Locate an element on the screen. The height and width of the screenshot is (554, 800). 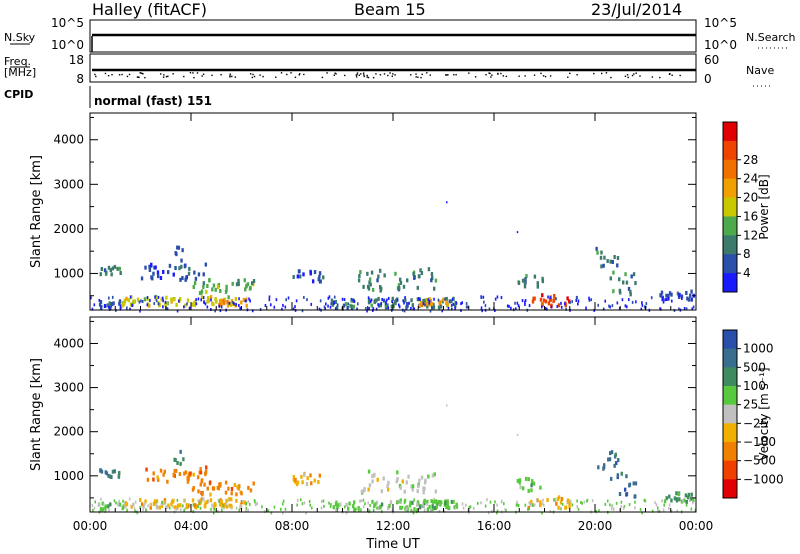
velocity-colorbar-tick-label: −500 is located at coordinates (759, 461).